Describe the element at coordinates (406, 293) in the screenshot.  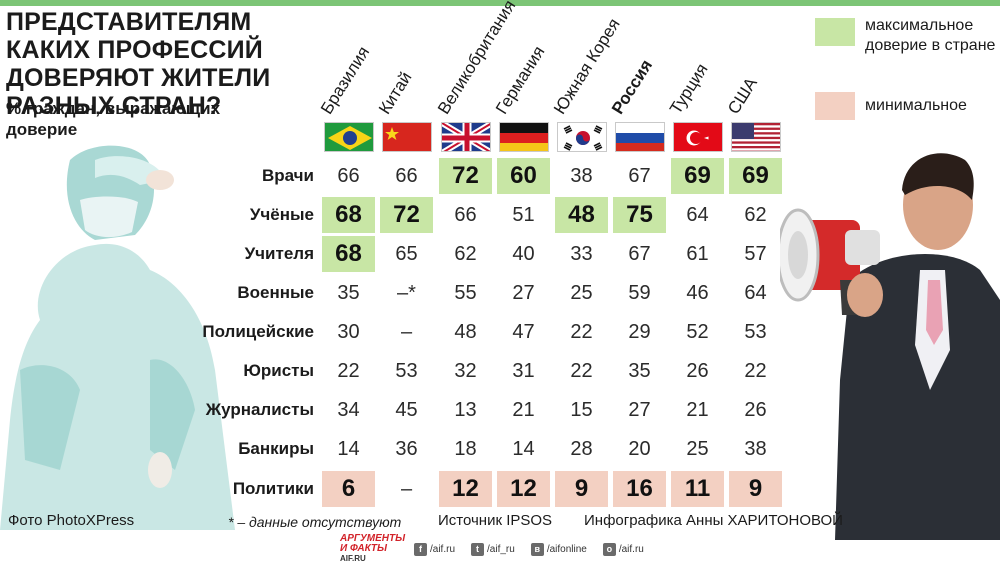
I see `table-cell: –*` at that location.